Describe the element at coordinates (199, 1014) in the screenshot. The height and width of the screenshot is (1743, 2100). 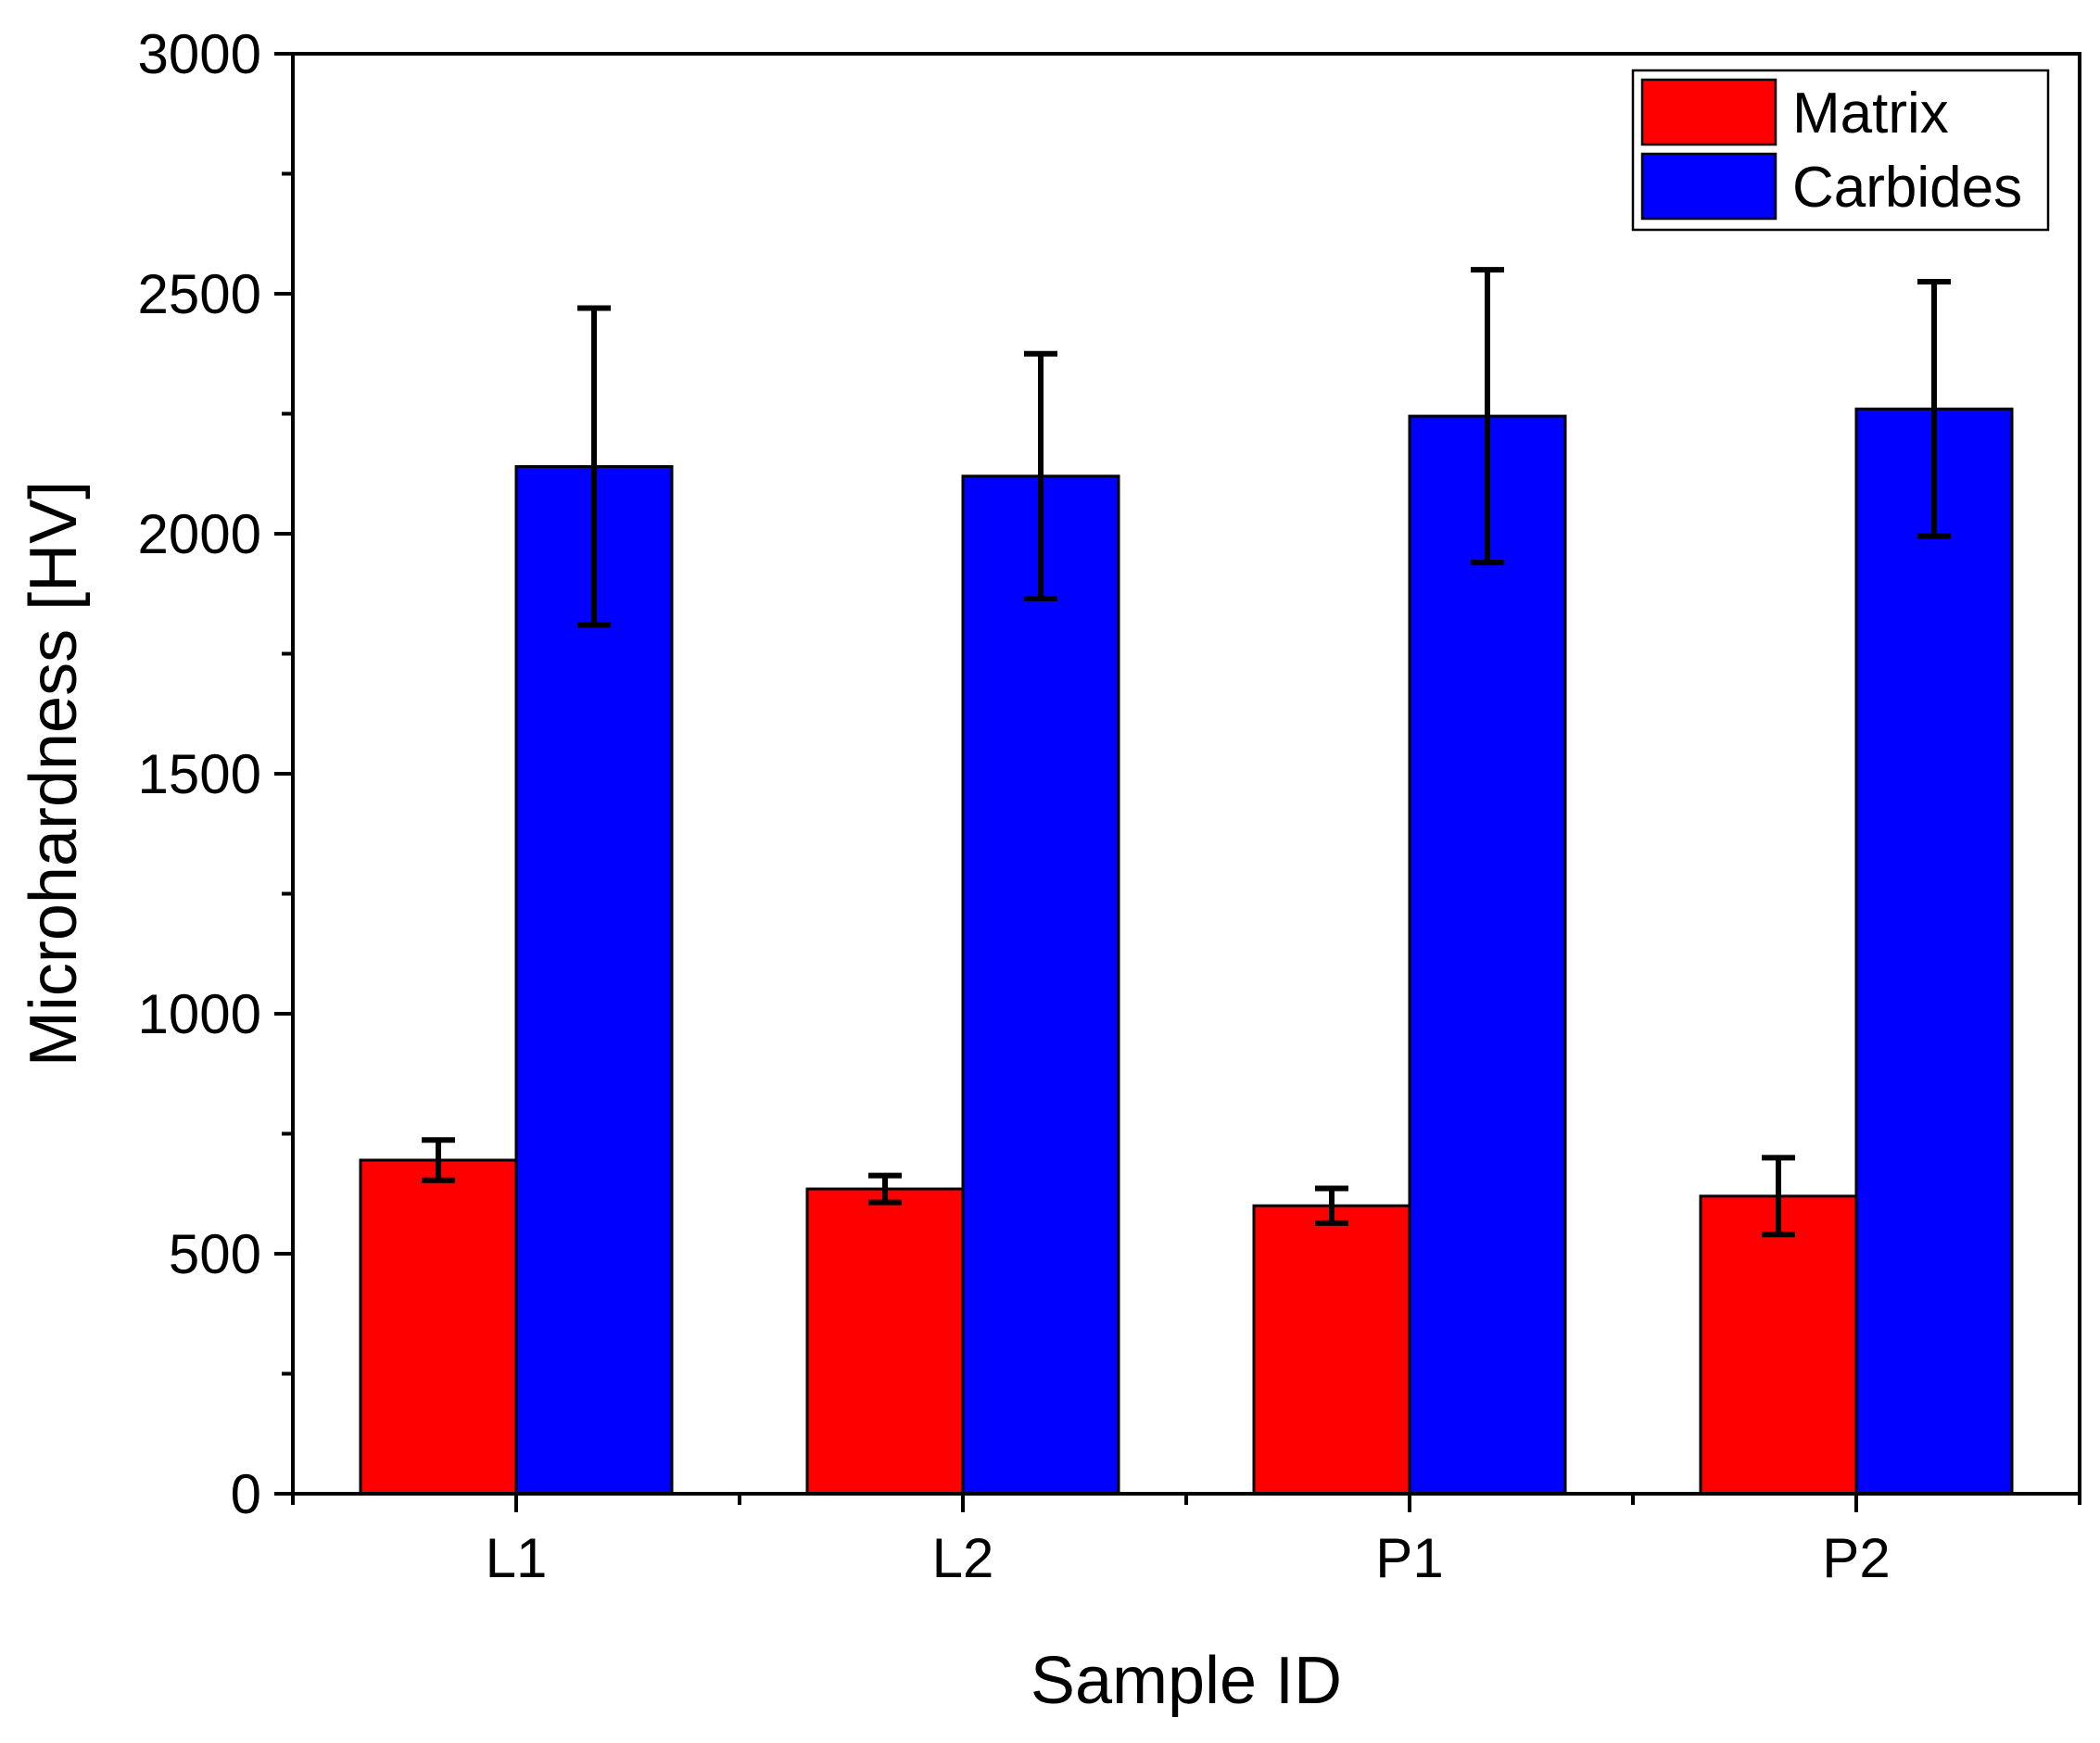
I see `y-tick-label: 1000` at that location.